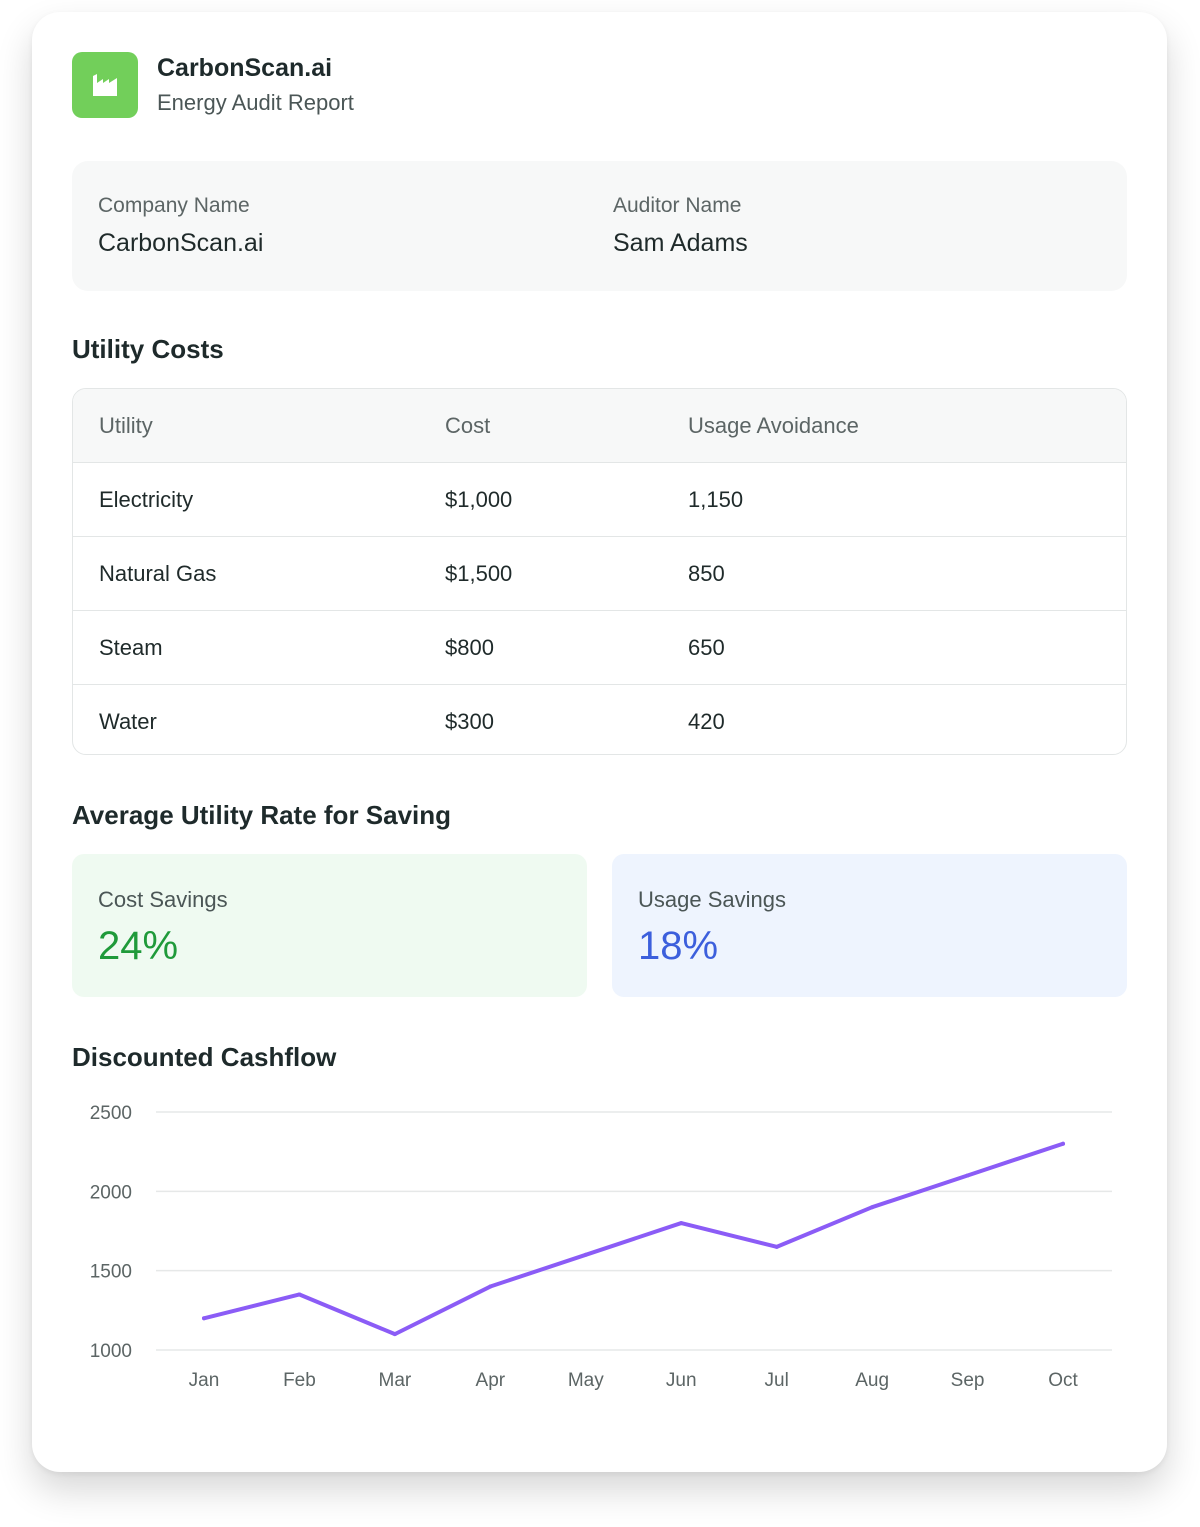  I want to click on factory-icon, so click(105, 85).